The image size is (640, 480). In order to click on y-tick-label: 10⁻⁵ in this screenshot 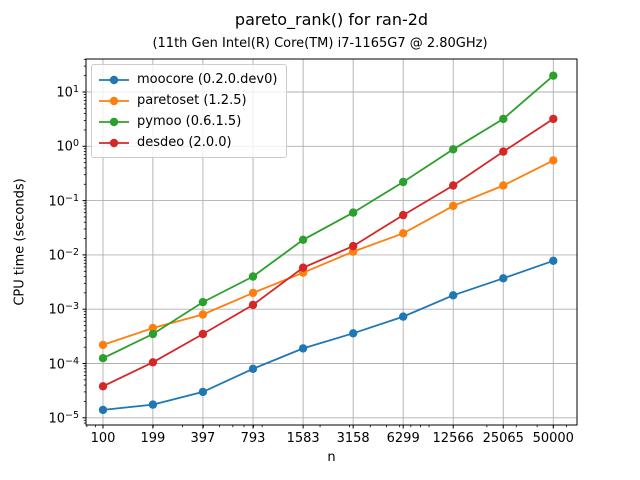, I will do `click(63, 418)`.